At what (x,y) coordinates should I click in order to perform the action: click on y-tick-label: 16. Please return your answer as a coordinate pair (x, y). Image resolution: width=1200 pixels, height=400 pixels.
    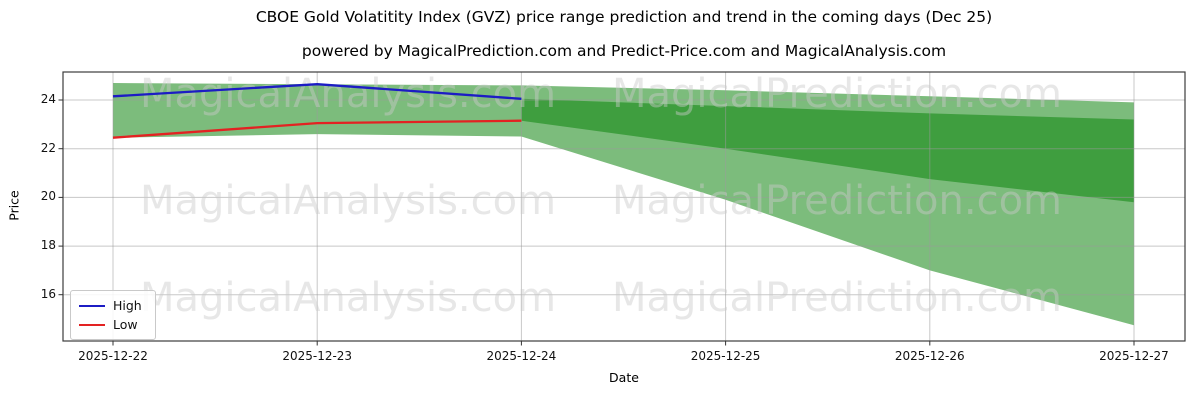
    Looking at the image, I should click on (48, 293).